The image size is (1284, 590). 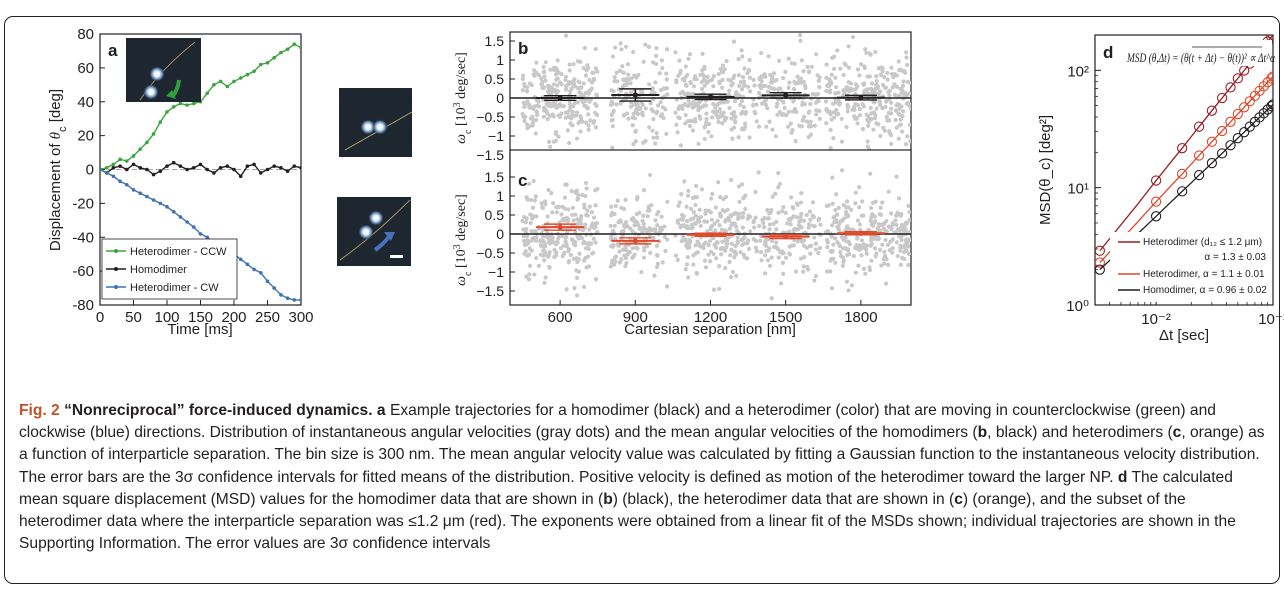 What do you see at coordinates (166, 317) in the screenshot?
I see `x-tick-label: 100` at bounding box center [166, 317].